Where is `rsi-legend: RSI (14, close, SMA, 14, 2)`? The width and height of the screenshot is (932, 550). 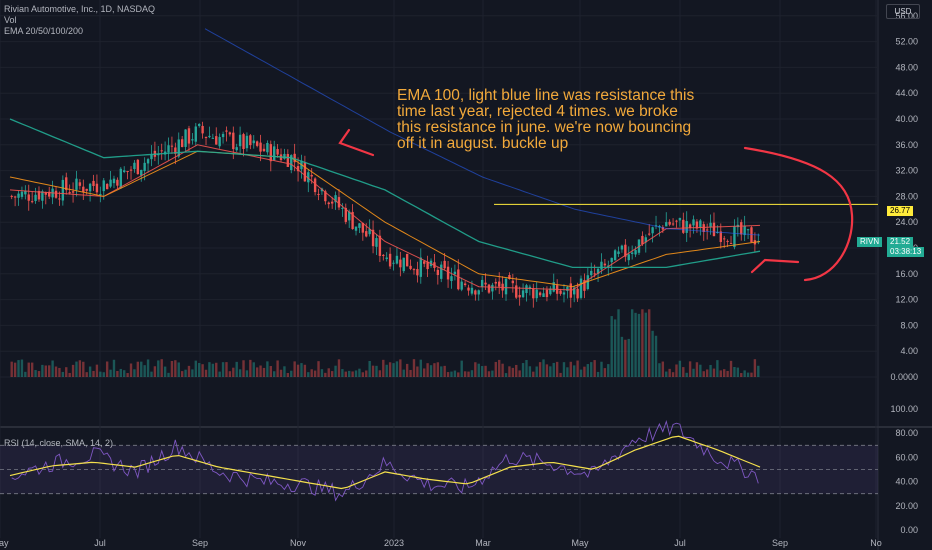 rsi-legend: RSI (14, close, SMA, 14, 2) is located at coordinates (59, 443).